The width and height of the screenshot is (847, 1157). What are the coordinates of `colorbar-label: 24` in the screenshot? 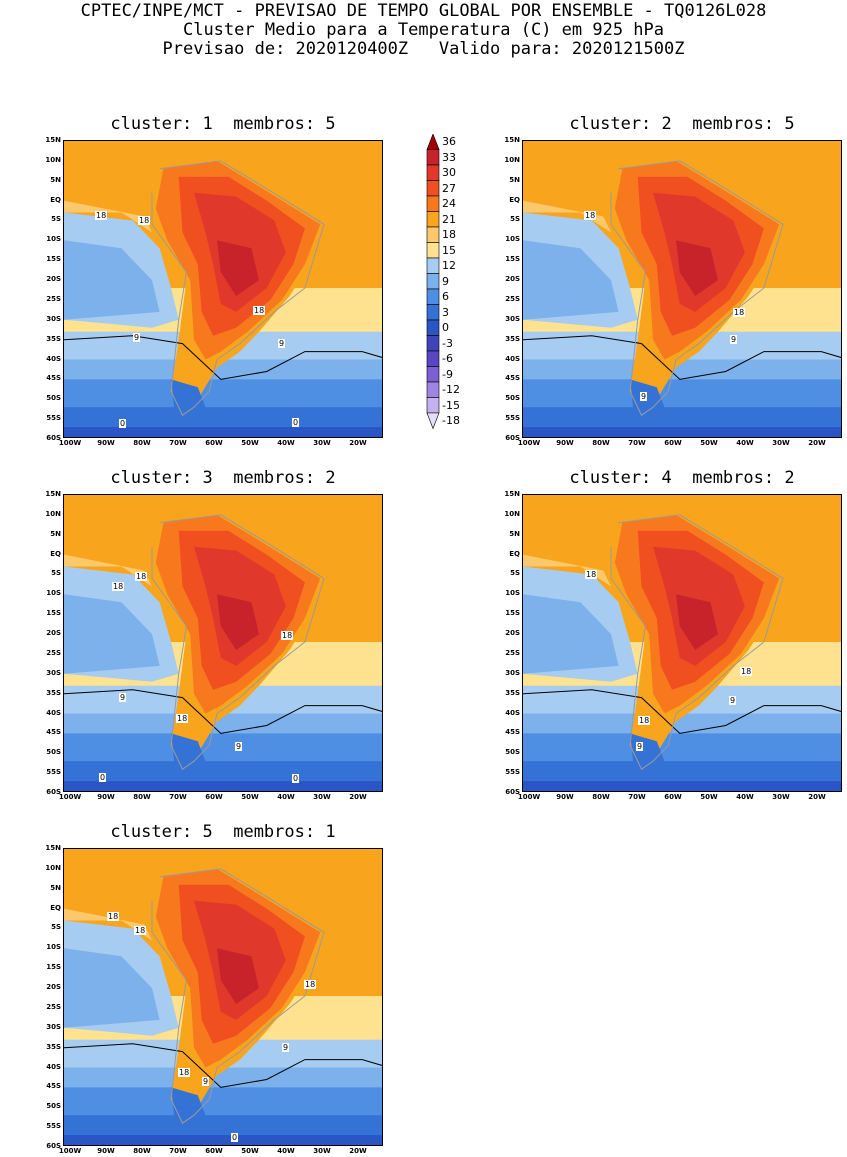 It's located at (449, 203).